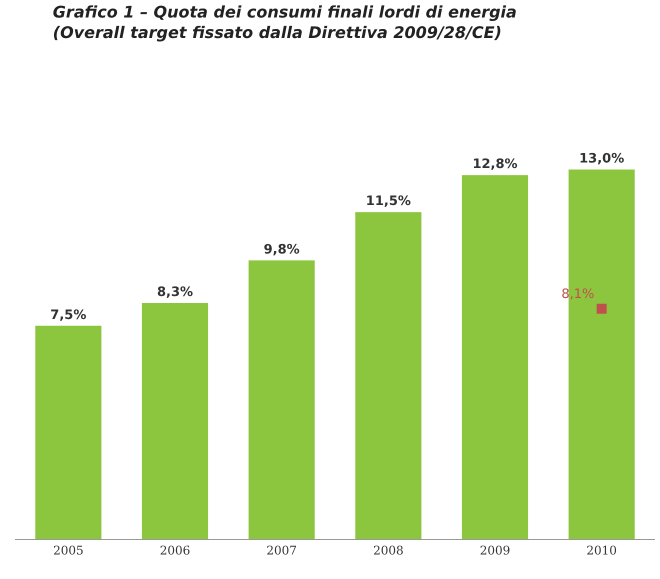  What do you see at coordinates (277, 32) in the screenshot?
I see `chart-subtitle: (Overall target fissato dalla Direttiva 2009/28/CE)` at bounding box center [277, 32].